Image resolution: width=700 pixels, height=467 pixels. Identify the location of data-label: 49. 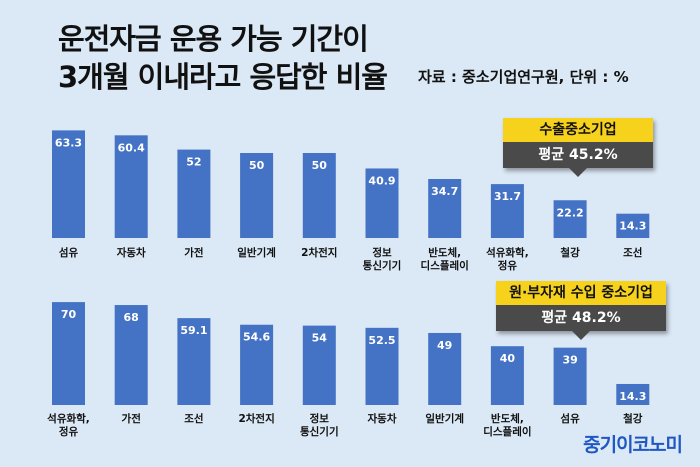
(444, 345).